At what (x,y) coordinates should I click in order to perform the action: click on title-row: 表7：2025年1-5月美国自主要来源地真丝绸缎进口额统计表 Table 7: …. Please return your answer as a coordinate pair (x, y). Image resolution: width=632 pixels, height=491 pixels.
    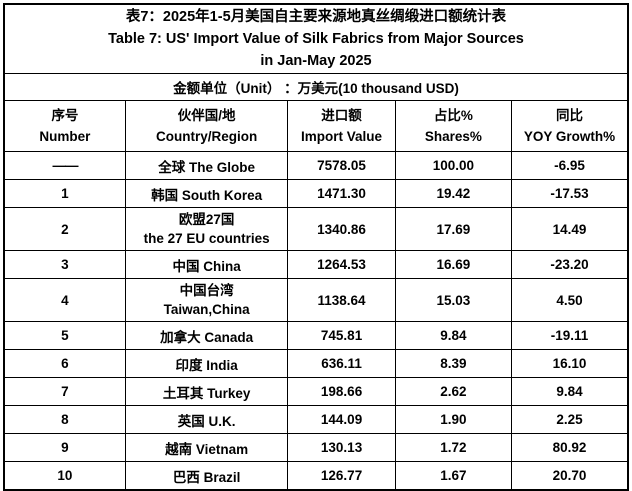
    Looking at the image, I should click on (316, 38).